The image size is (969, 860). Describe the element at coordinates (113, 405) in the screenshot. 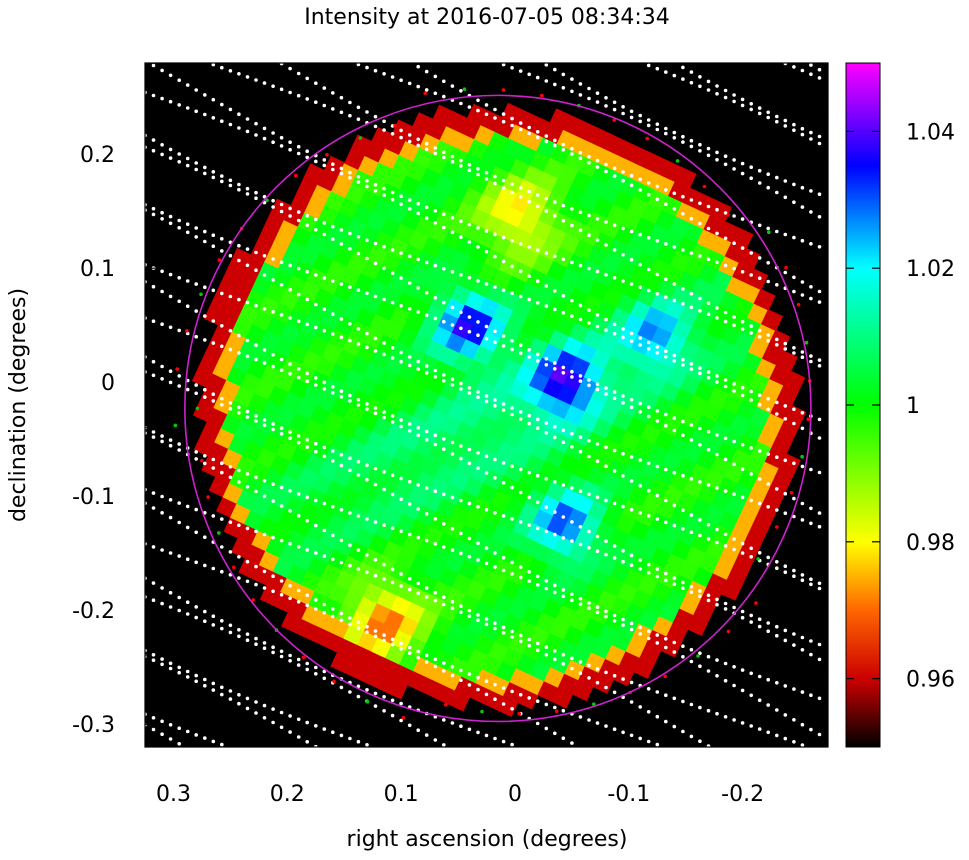

I see `y-axis: 0.20.10-0.1-0.2-0.3` at that location.